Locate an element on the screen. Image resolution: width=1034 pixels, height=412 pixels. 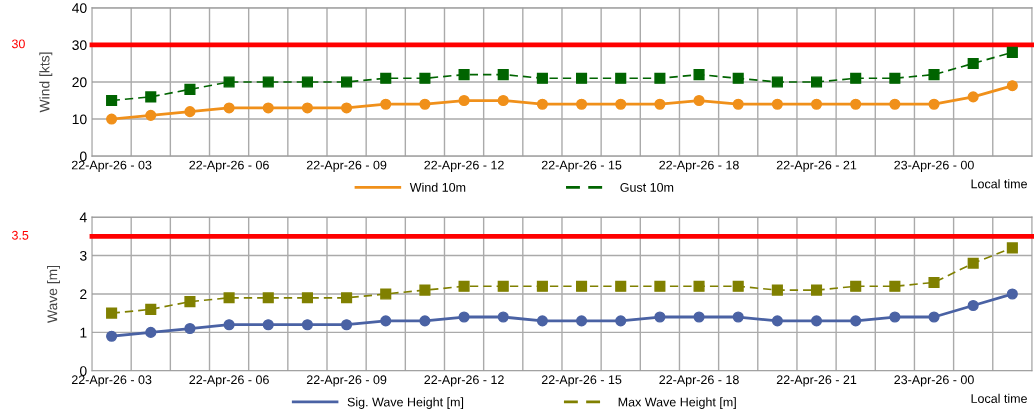
x-tick-label: 22-Apr-26 - 21 is located at coordinates (816, 381).